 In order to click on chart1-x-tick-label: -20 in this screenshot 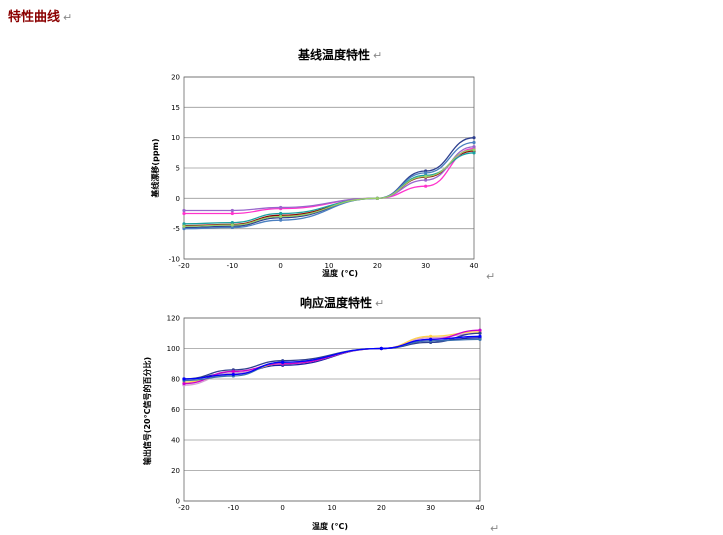, I will do `click(183, 266)`.